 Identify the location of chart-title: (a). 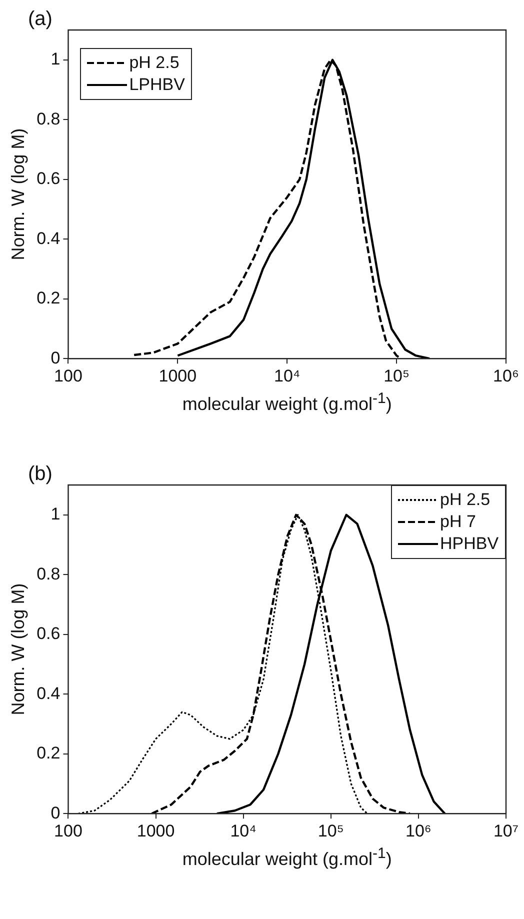
(40, 19).